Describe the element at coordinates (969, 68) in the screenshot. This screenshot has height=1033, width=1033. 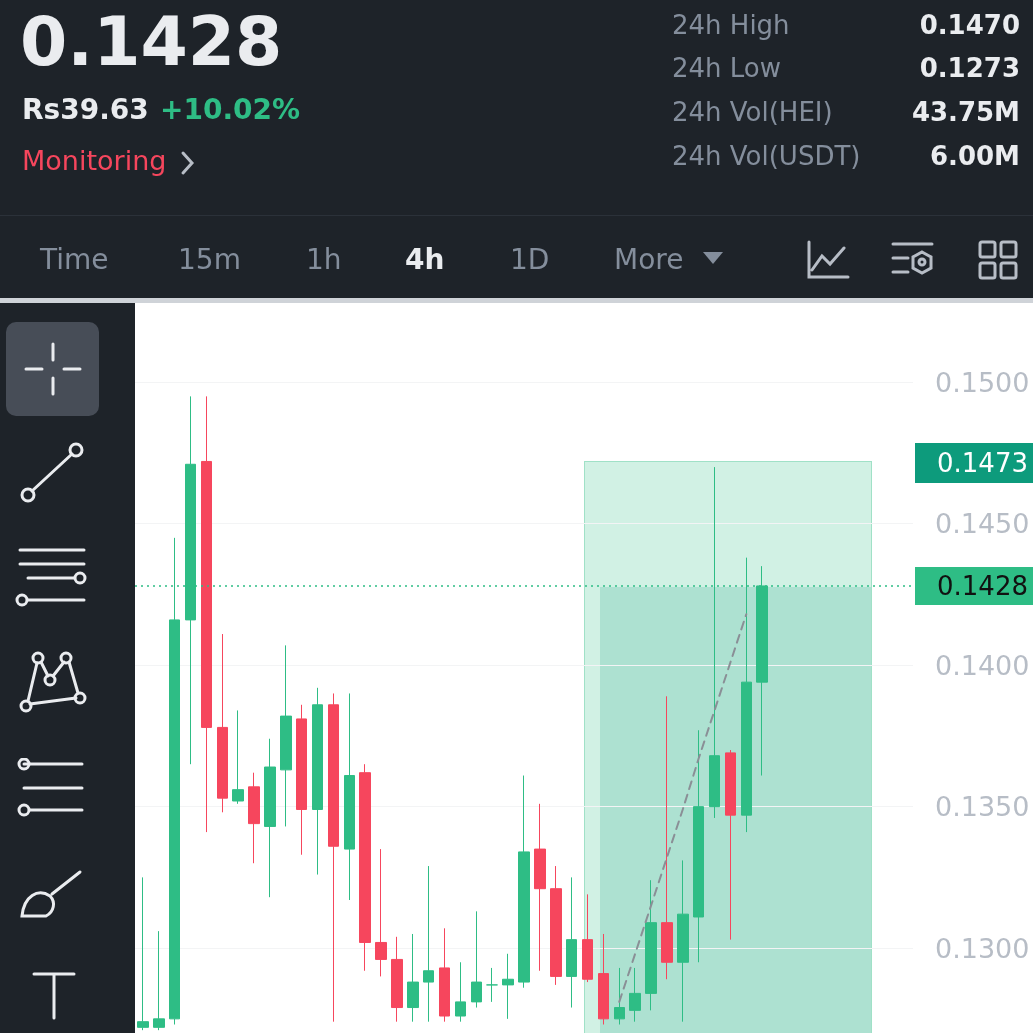
I see `text: 0.1273` at that location.